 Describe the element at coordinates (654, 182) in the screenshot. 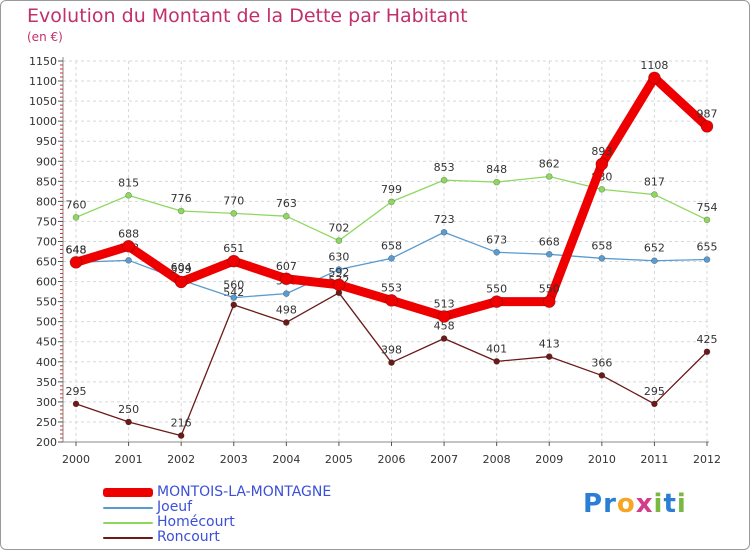

I see `data-label: 817` at that location.